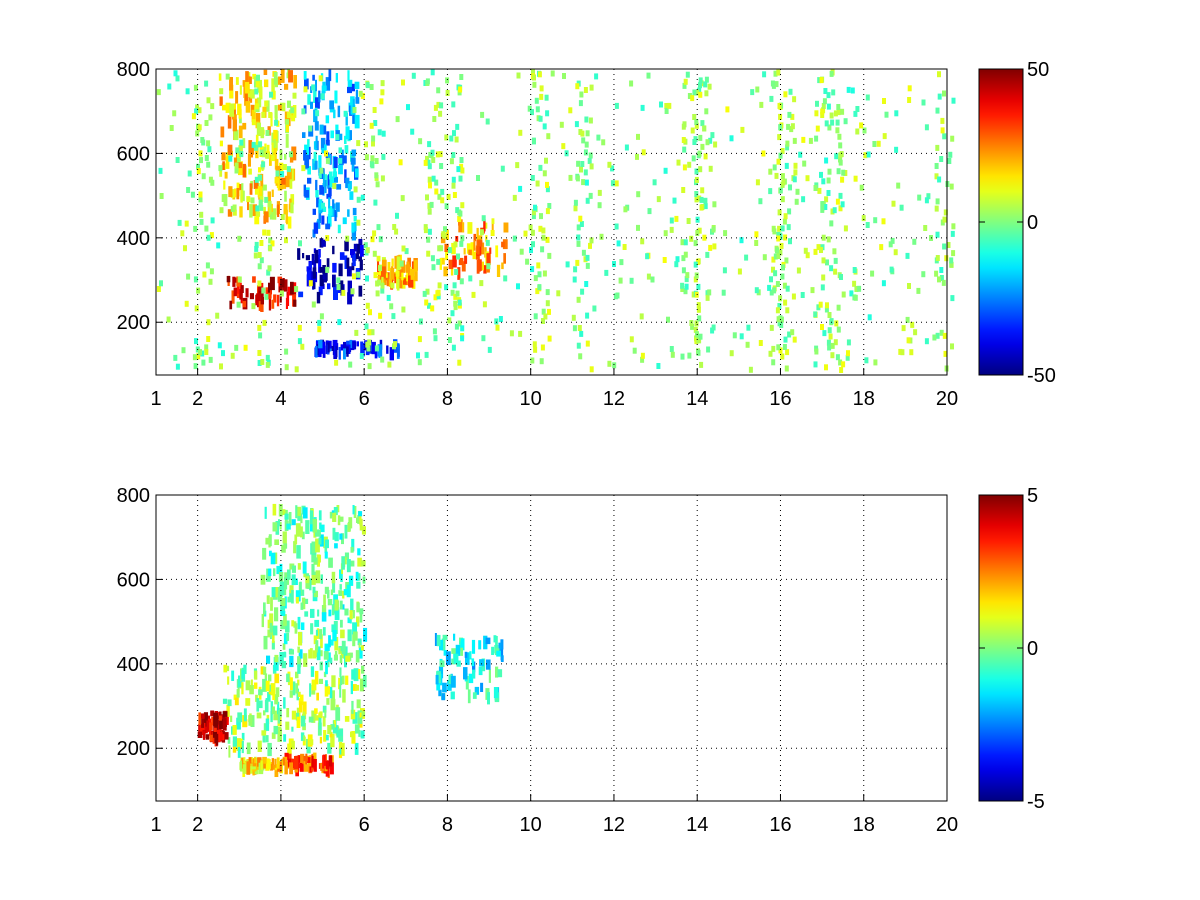 The image size is (1200, 900). What do you see at coordinates (133, 239) in the screenshot?
I see `y-tick-label: 400` at bounding box center [133, 239].